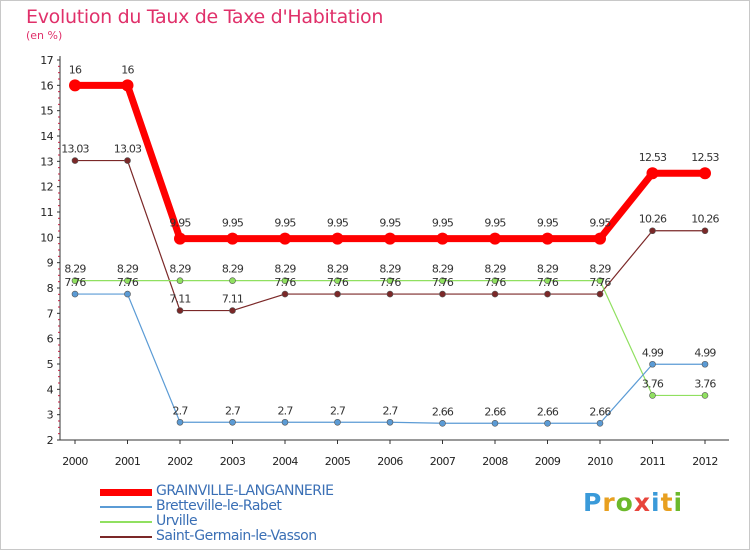 Image resolution: width=750 pixels, height=550 pixels. I want to click on chart-subtitle: (en %), so click(44, 35).